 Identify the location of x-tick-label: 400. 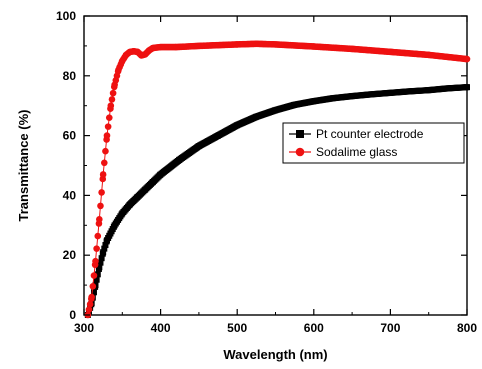
(161, 328).